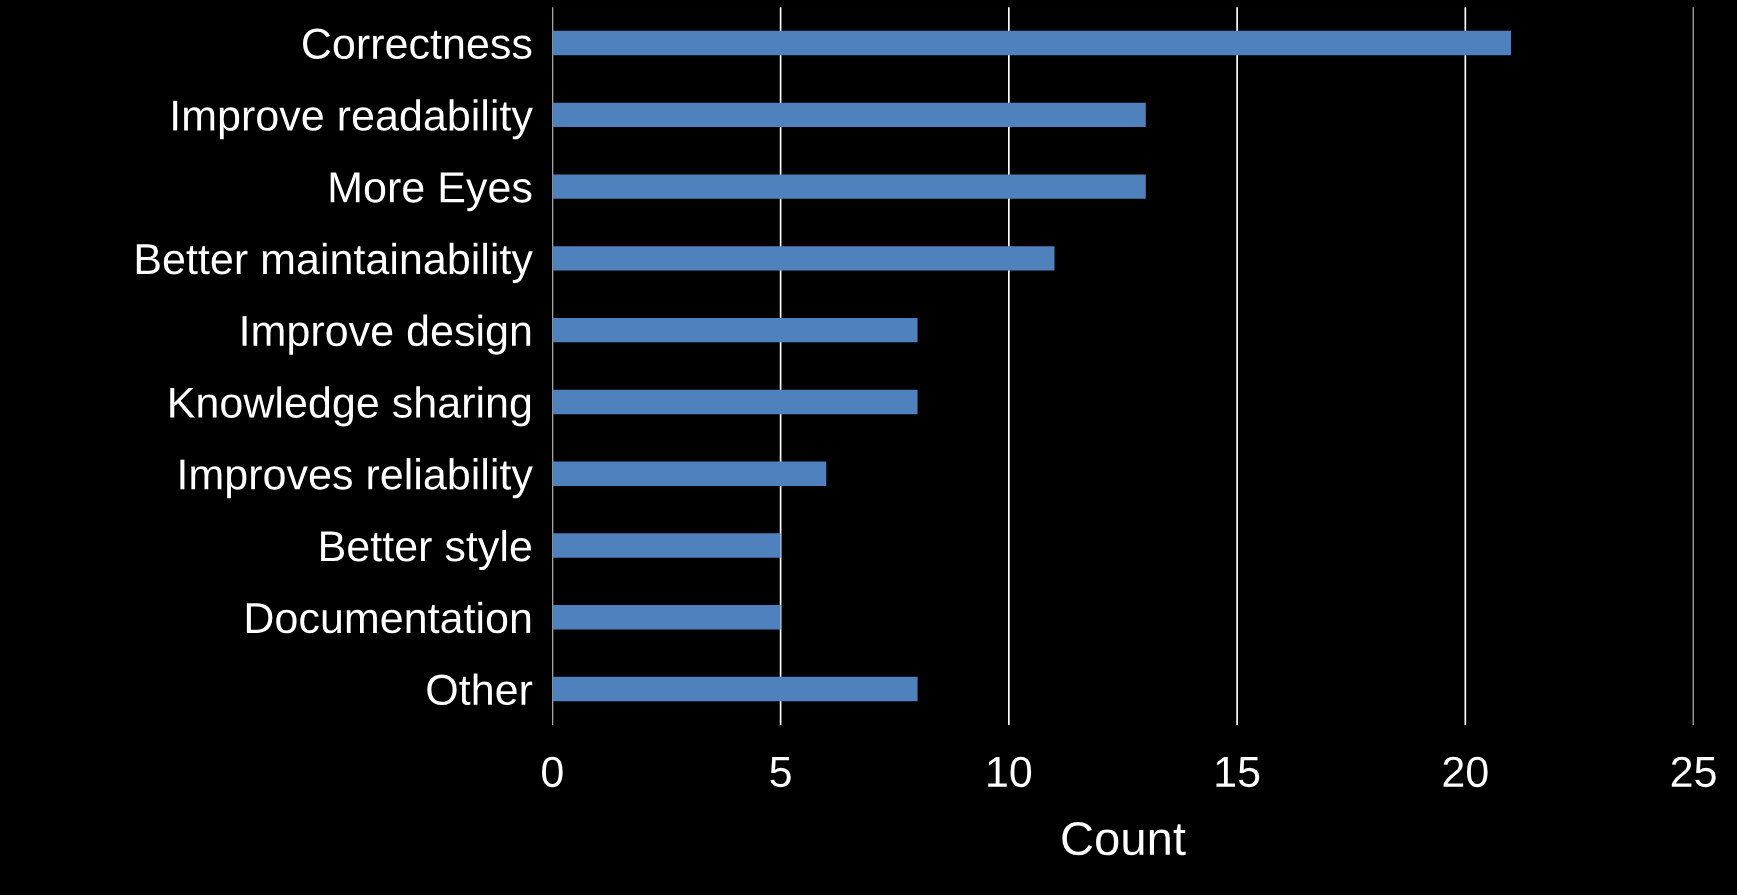 The image size is (1737, 895). Describe the element at coordinates (1238, 772) in the screenshot. I see `x-tick-label: 15` at that location.